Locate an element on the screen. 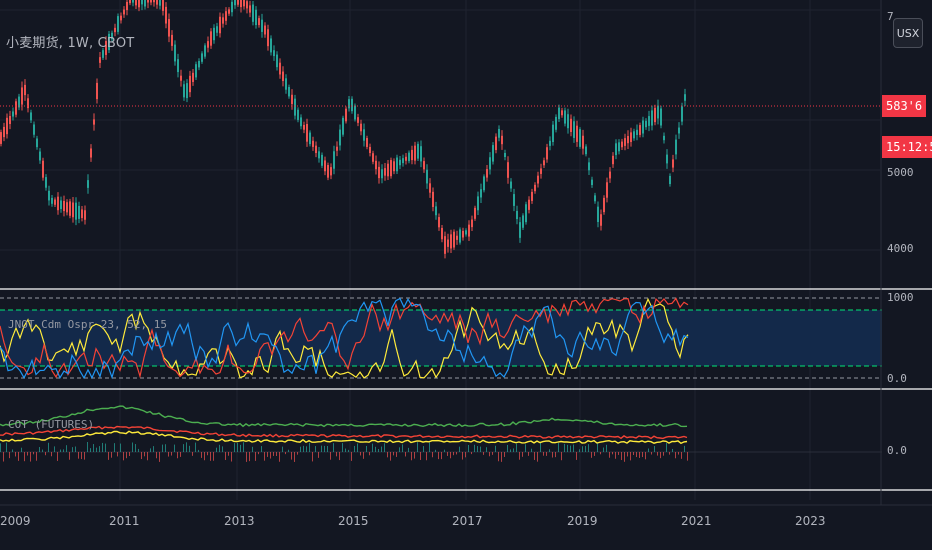 The image size is (932, 550). cot-indicator-label: COT (FUTURES) is located at coordinates (51, 424).